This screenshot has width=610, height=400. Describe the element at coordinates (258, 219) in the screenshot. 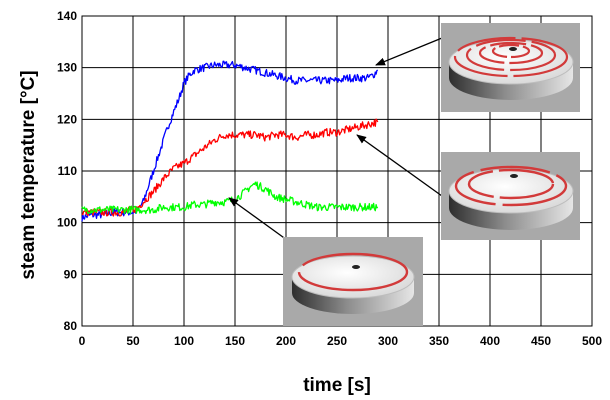

I see `arrow-to-green-curve` at that location.